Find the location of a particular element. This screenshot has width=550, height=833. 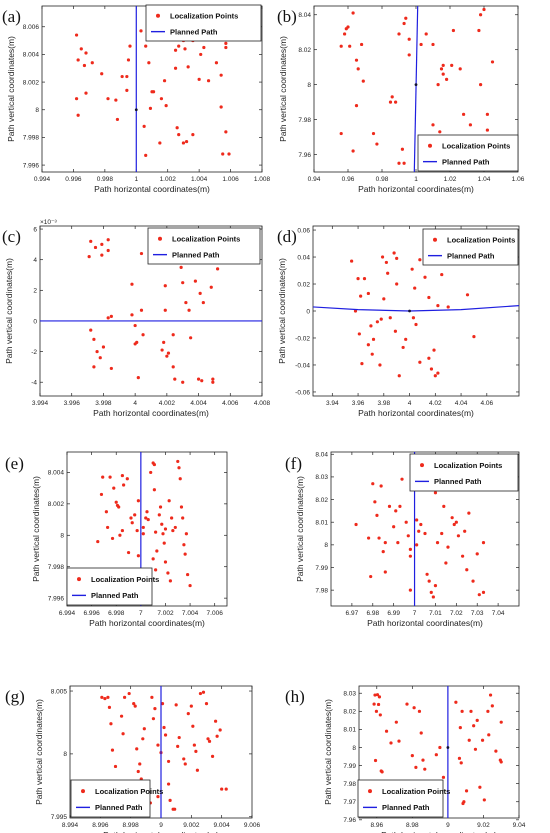

y-tick-label: 8.01 is located at coordinates (321, 523).